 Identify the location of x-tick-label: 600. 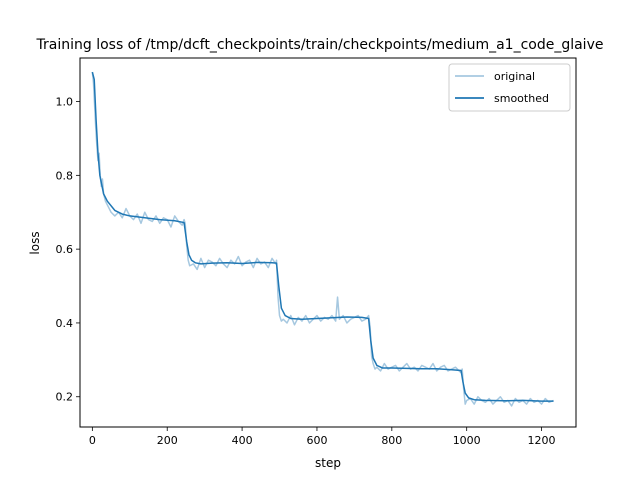
(316, 440).